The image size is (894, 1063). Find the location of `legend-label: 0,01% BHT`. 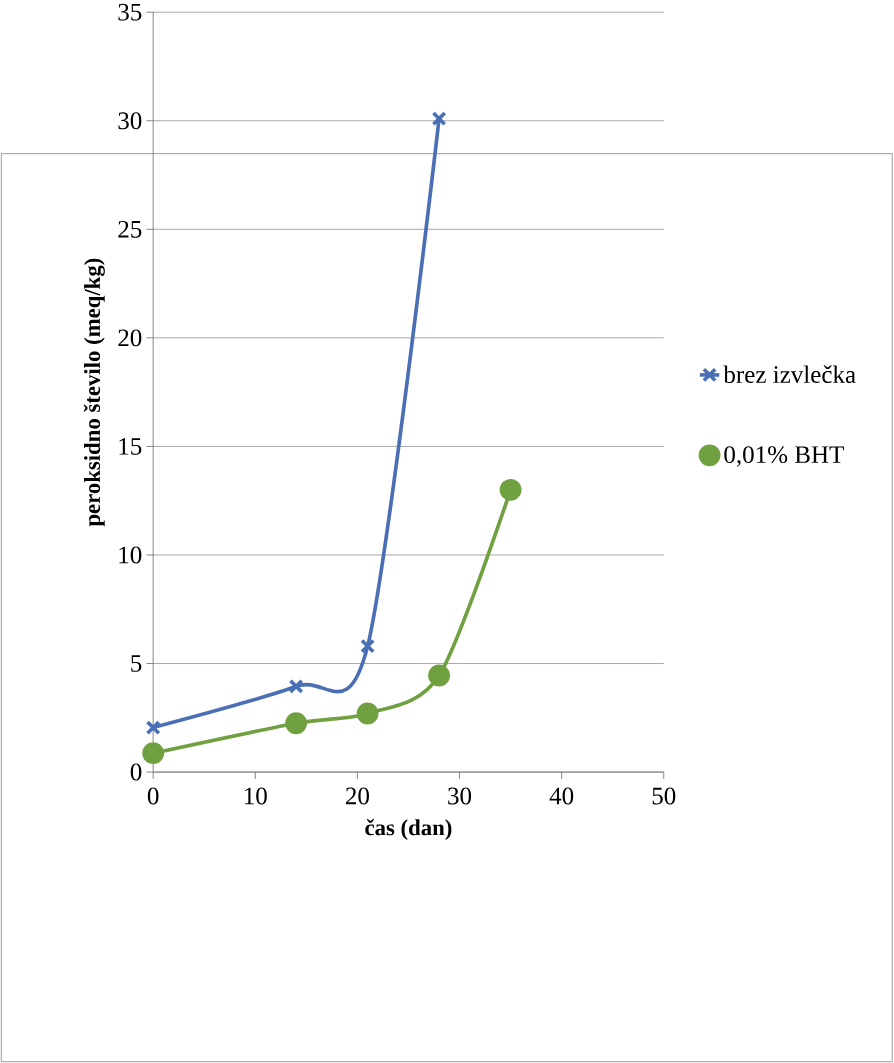

legend-label: 0,01% BHT is located at coordinates (784, 456).